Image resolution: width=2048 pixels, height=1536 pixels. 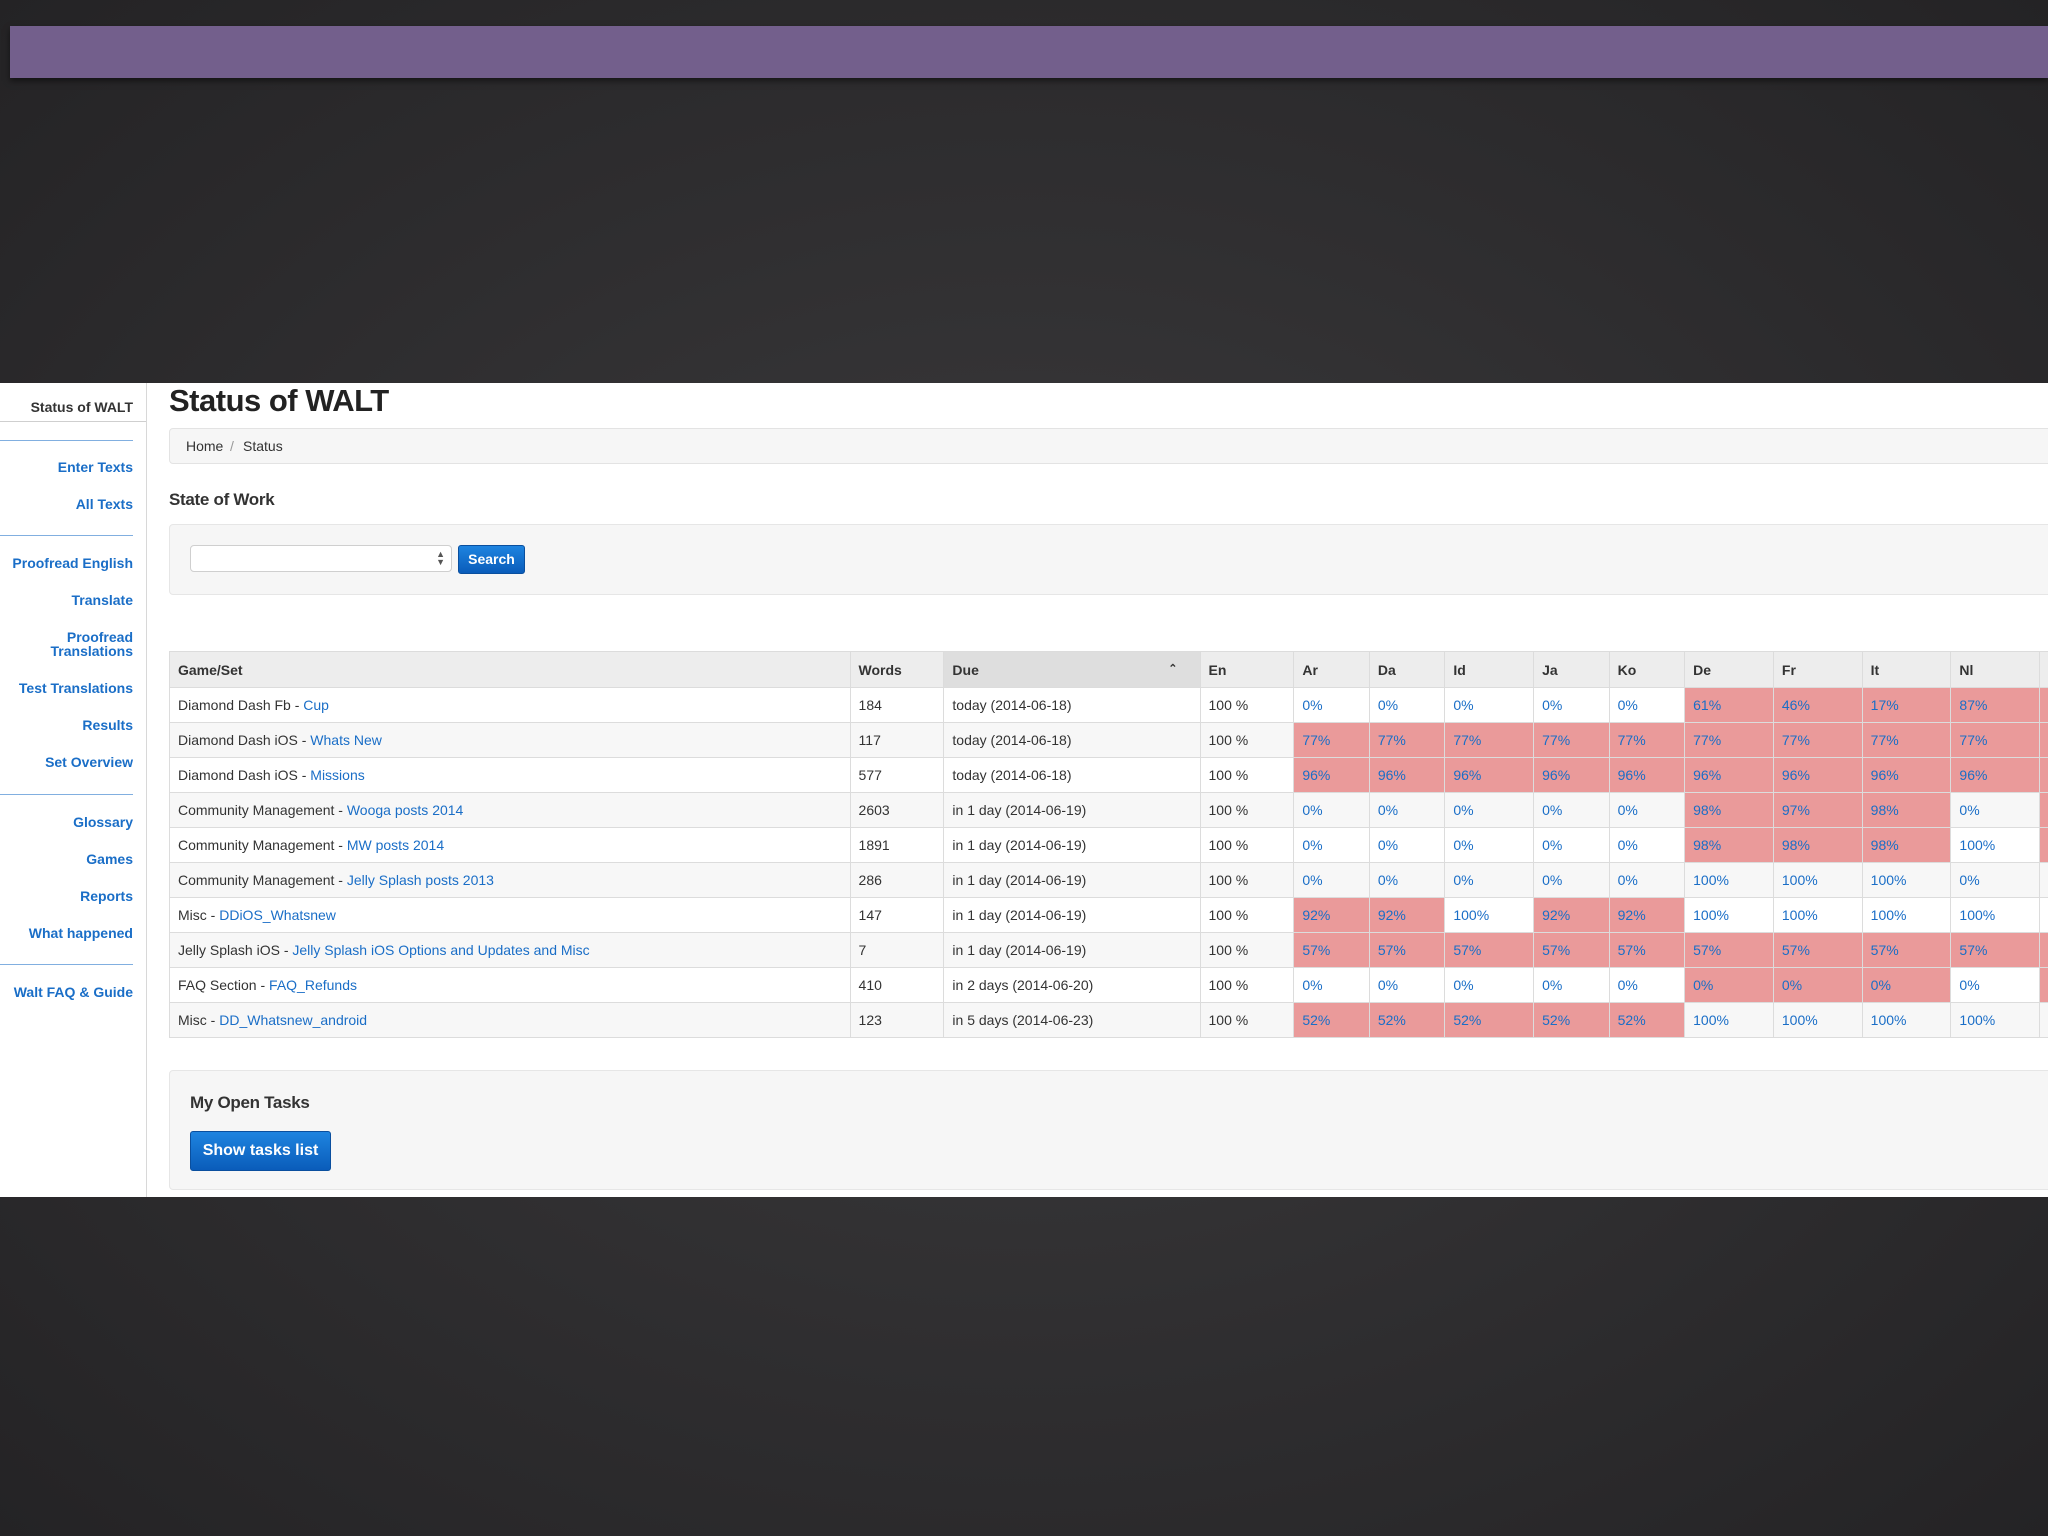 What do you see at coordinates (897, 669) in the screenshot?
I see `column-header-words: Words` at bounding box center [897, 669].